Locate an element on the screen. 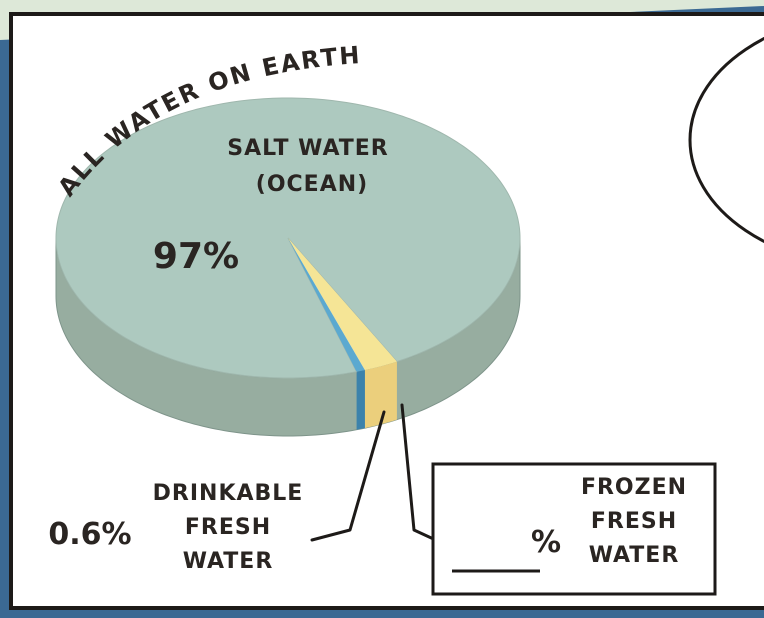  leader-frozen is located at coordinates (421, 473).